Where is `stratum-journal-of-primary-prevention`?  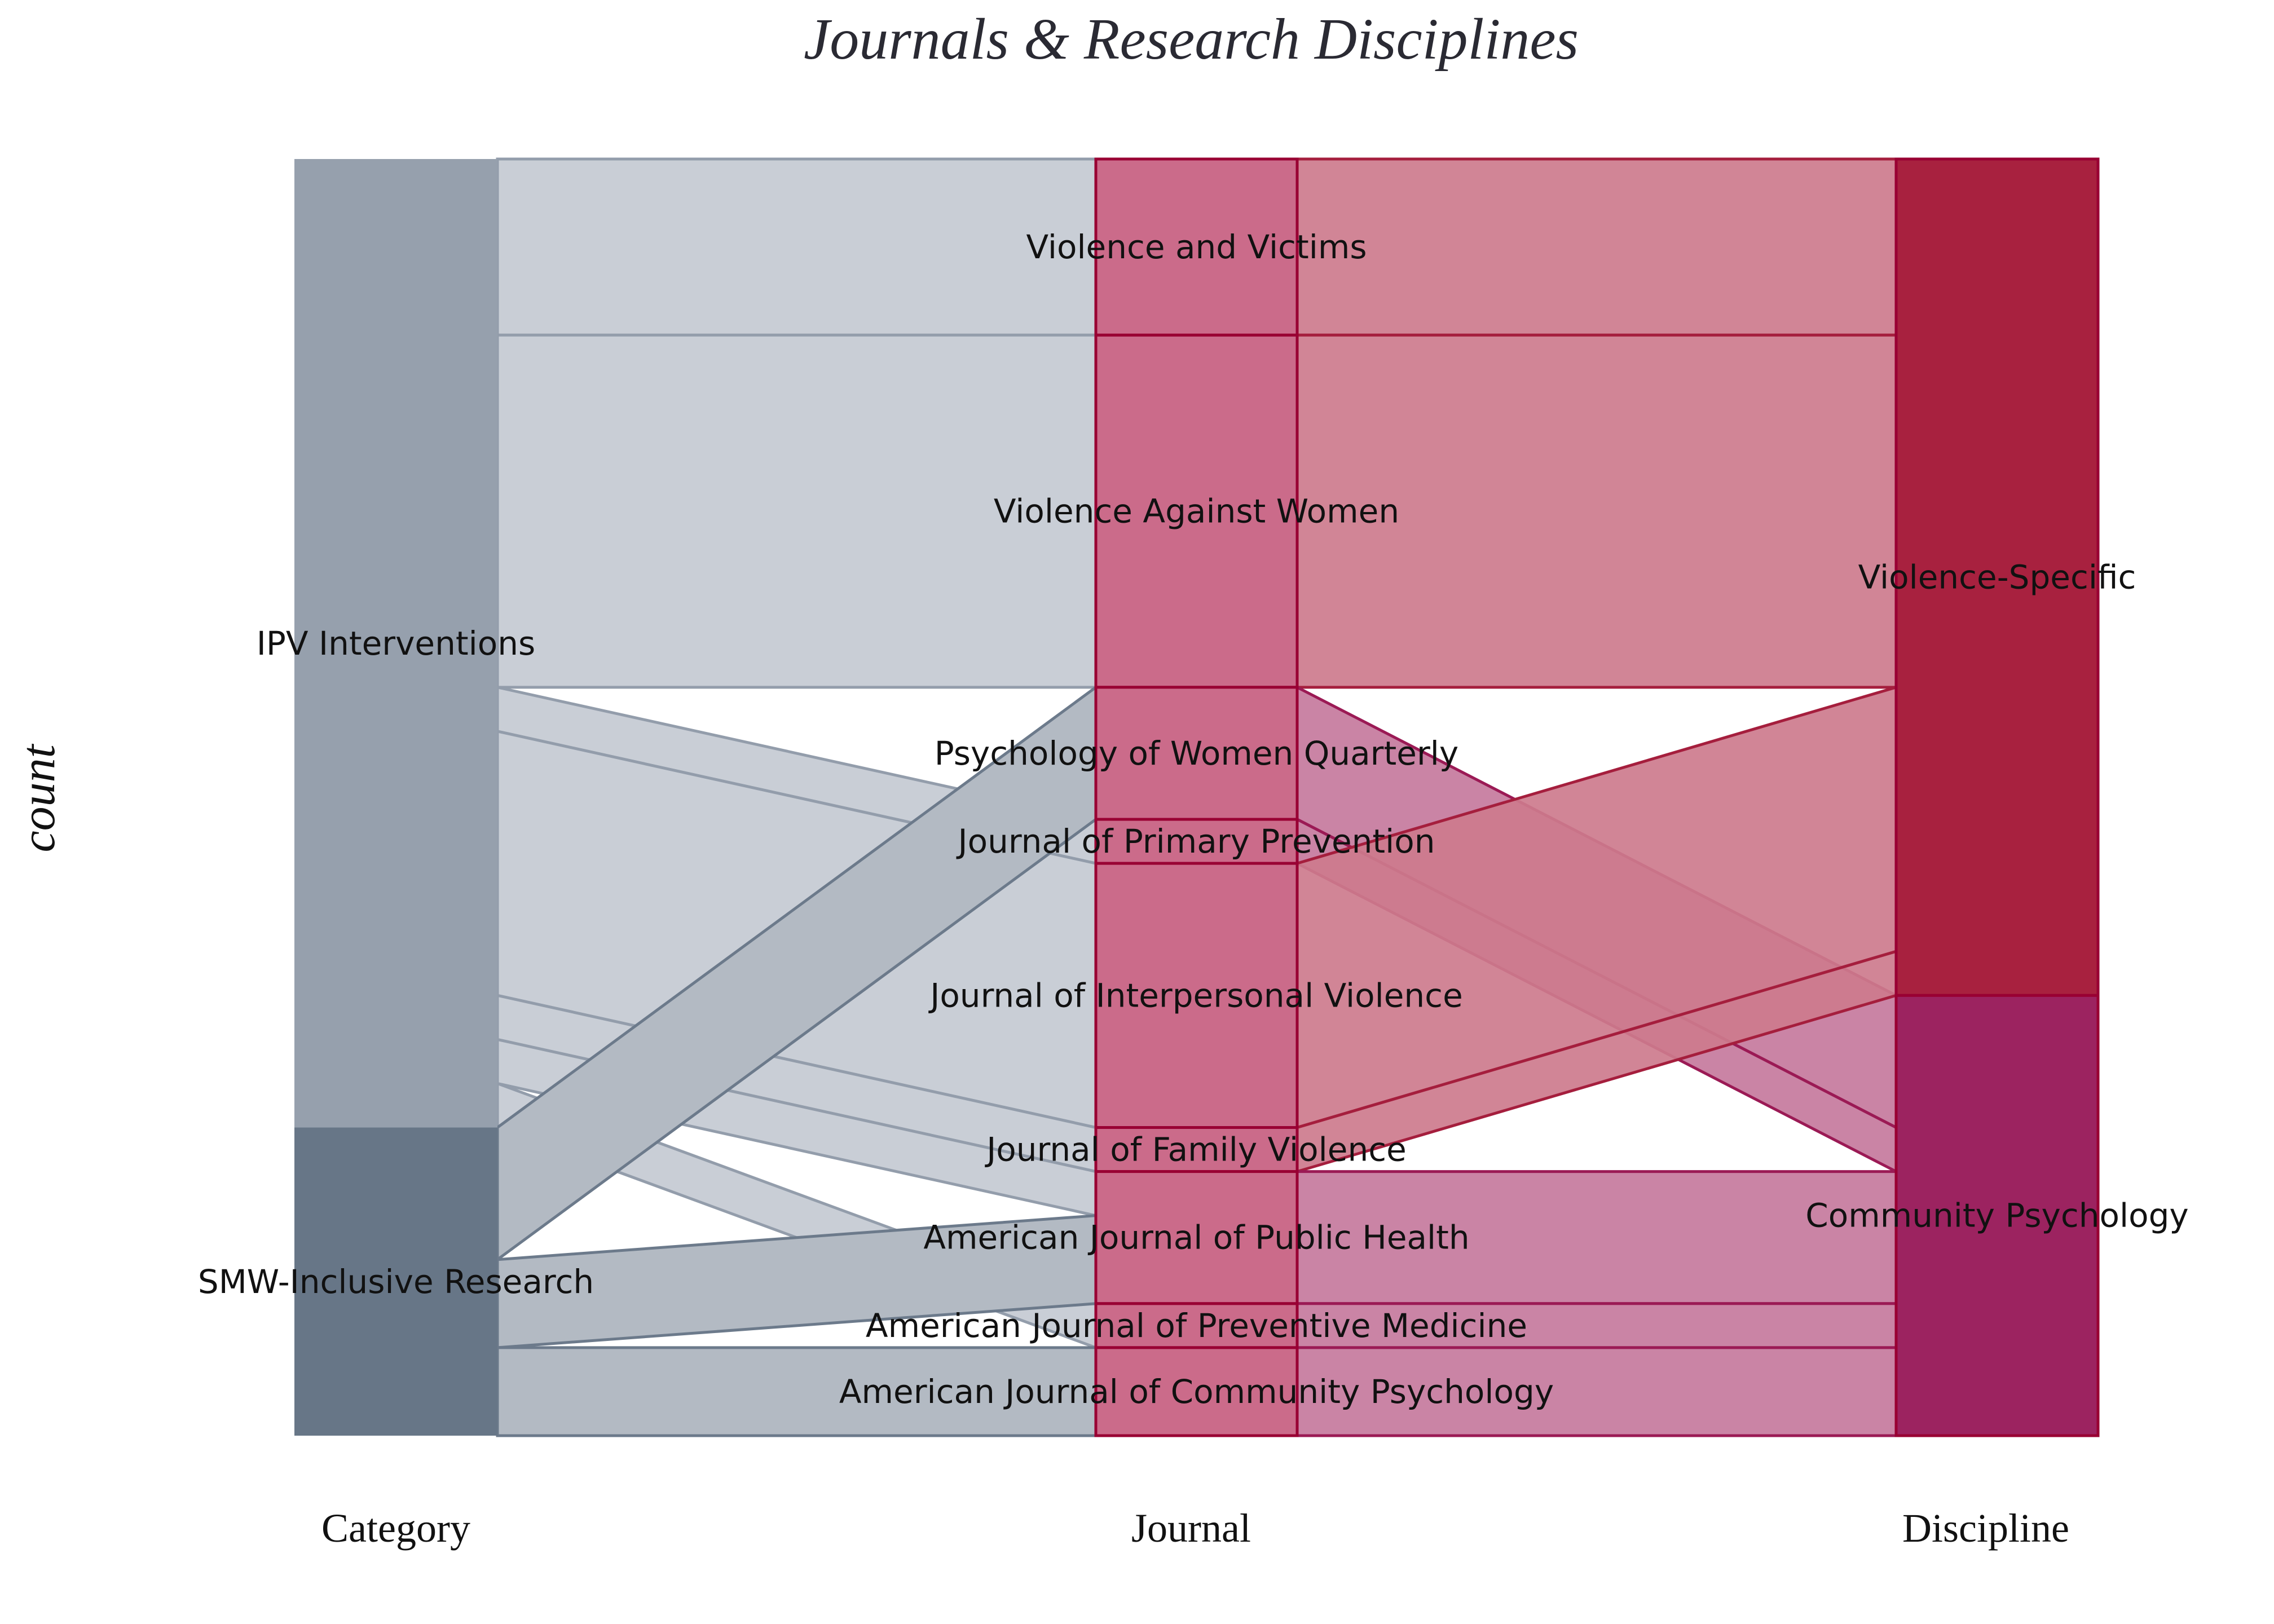 stratum-journal-of-primary-prevention is located at coordinates (1196, 841).